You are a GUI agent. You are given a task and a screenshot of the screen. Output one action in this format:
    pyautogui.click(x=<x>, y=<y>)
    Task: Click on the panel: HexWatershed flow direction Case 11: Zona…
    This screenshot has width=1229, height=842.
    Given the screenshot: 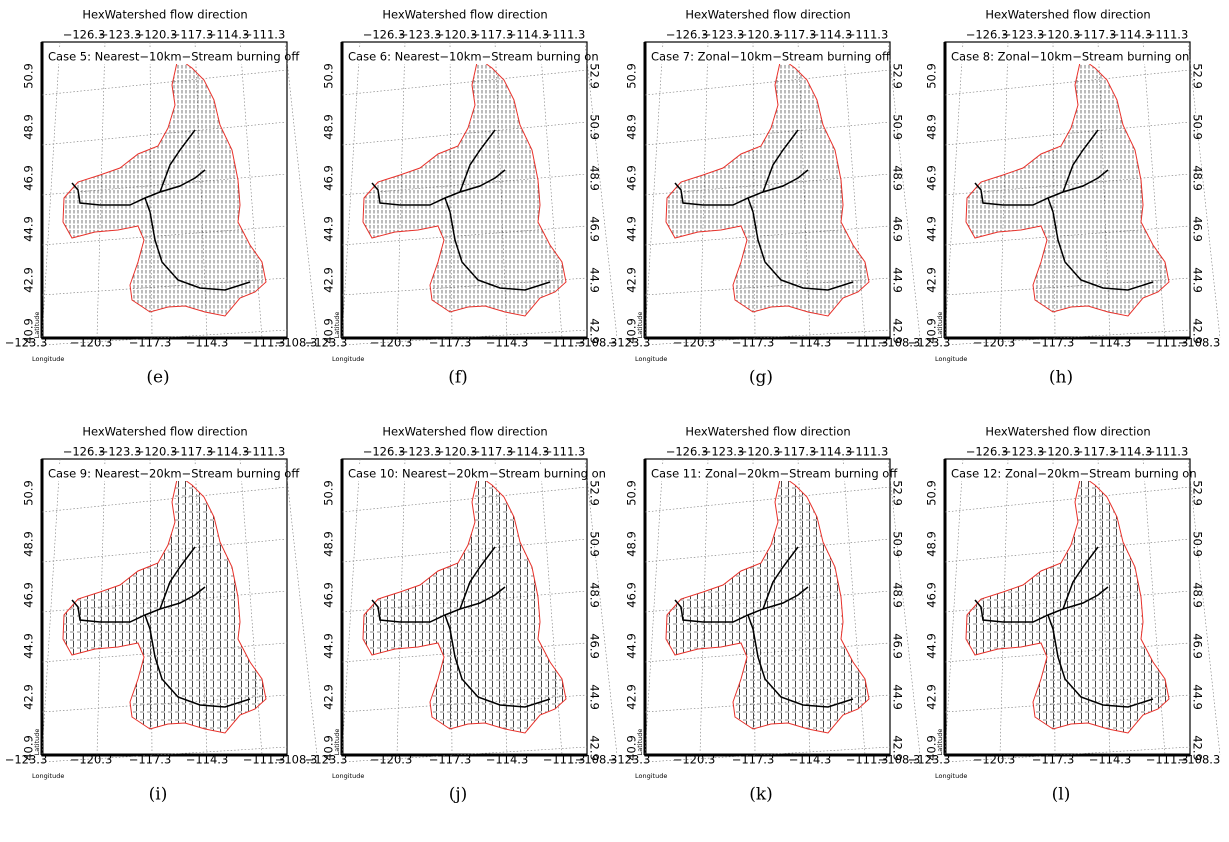 What is the action you would take?
    pyautogui.click(x=764, y=615)
    